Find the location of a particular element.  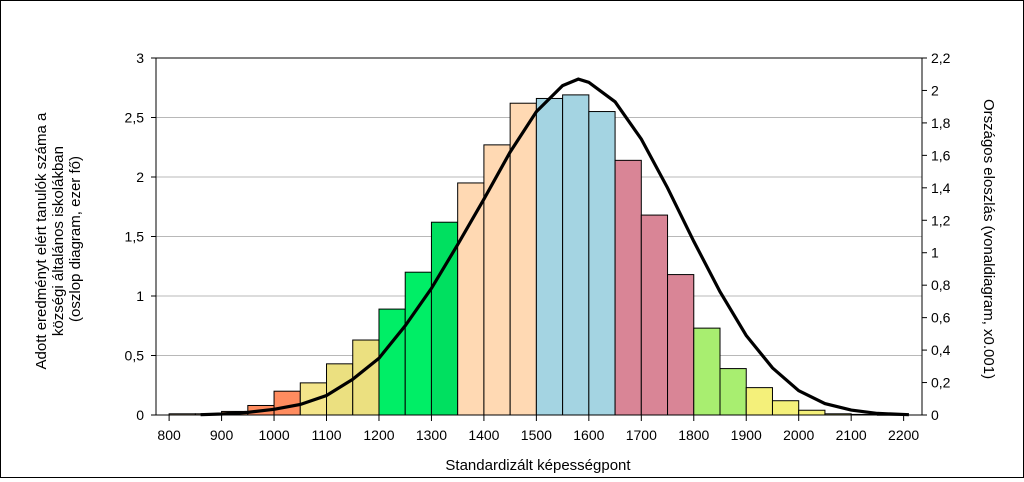

y-axis-label-line-2: községi általános iskolákban is located at coordinates (58, 241).